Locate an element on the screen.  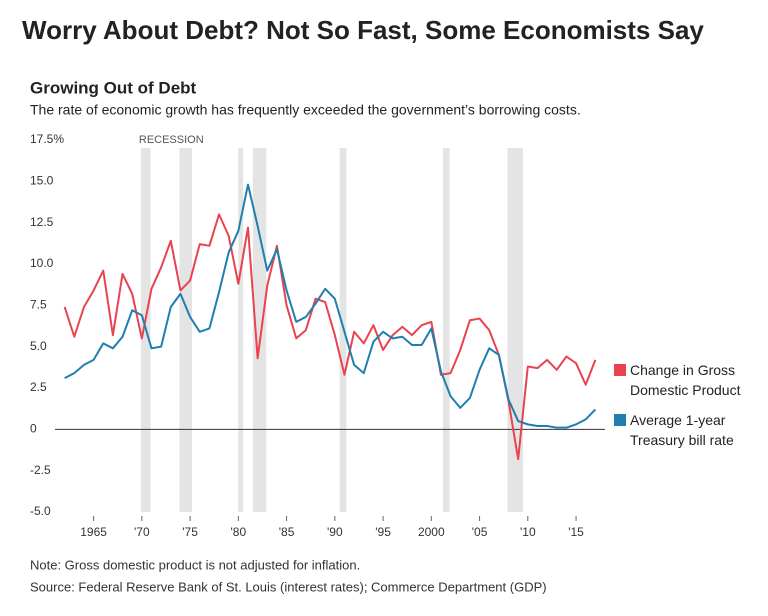
x-tick-label: 1965 is located at coordinates (93, 532).